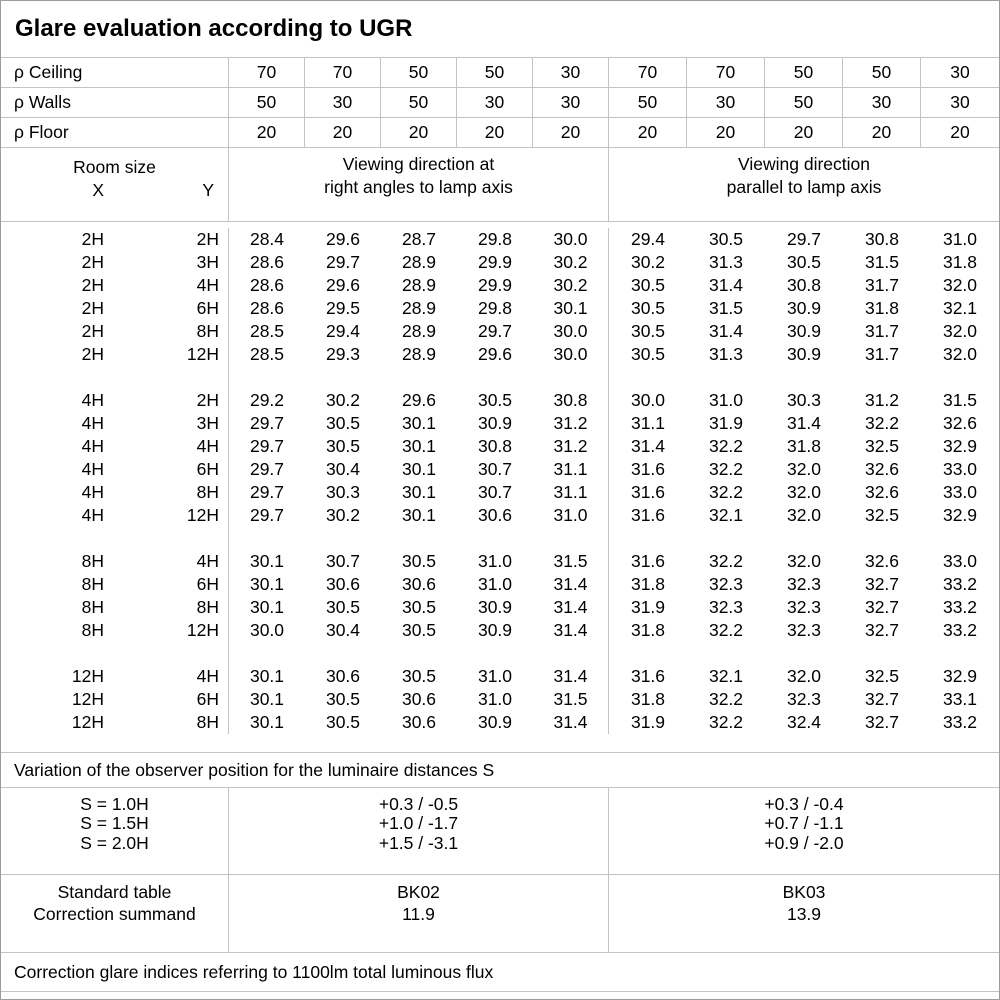 This screenshot has height=1000, width=1000. Describe the element at coordinates (92, 308) in the screenshot. I see `room-size-x: 2H` at that location.